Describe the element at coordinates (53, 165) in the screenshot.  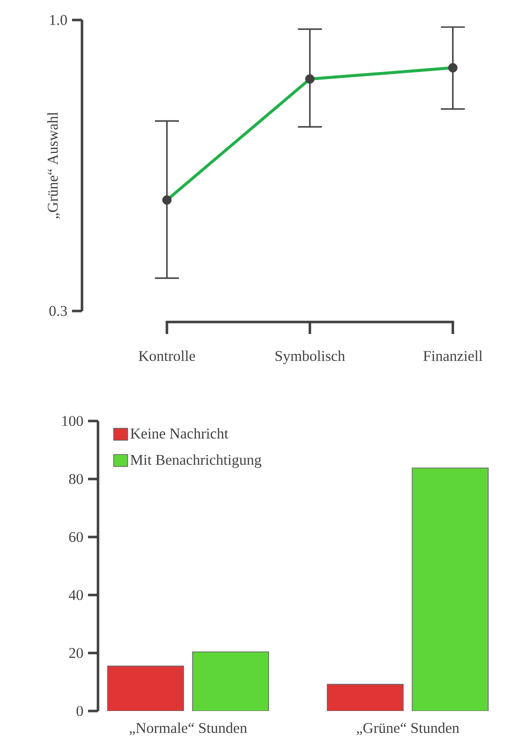
I see `y-axis-title: „Grüne“ Auswahl` at that location.